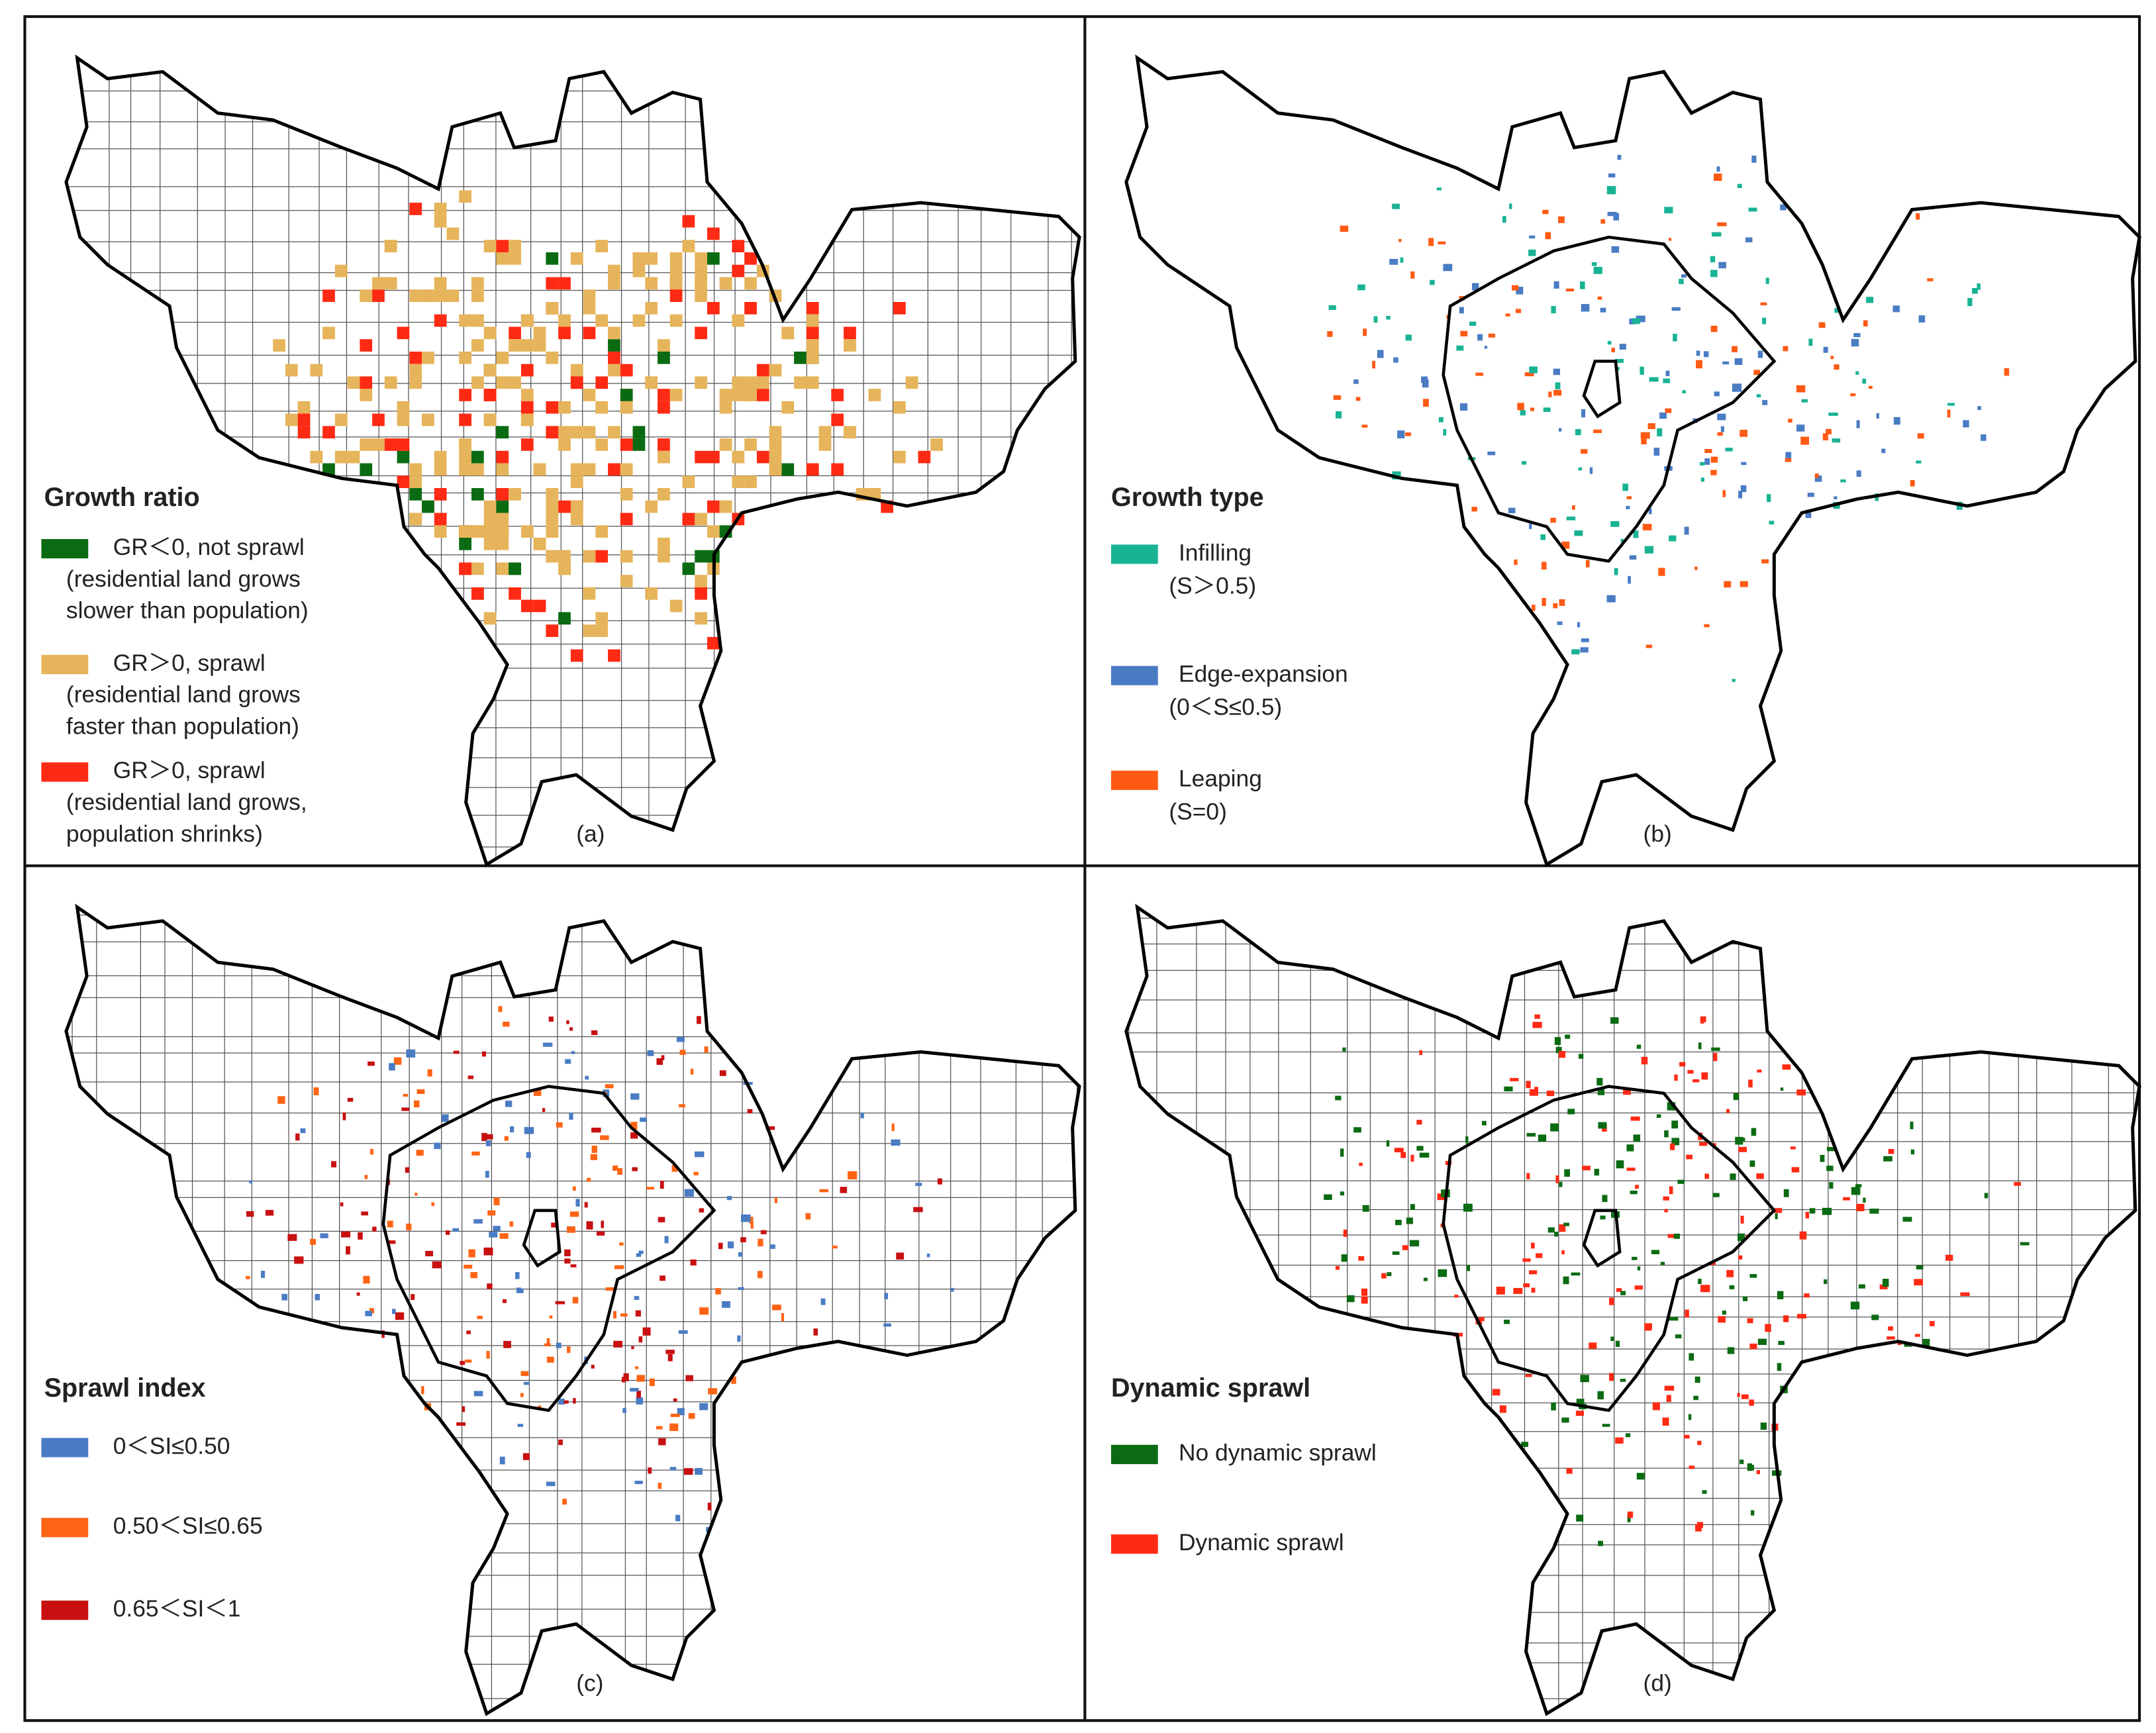  Describe the element at coordinates (1225, 707) in the screenshot. I see `legend-label: (0＜S≤0.5)` at that location.